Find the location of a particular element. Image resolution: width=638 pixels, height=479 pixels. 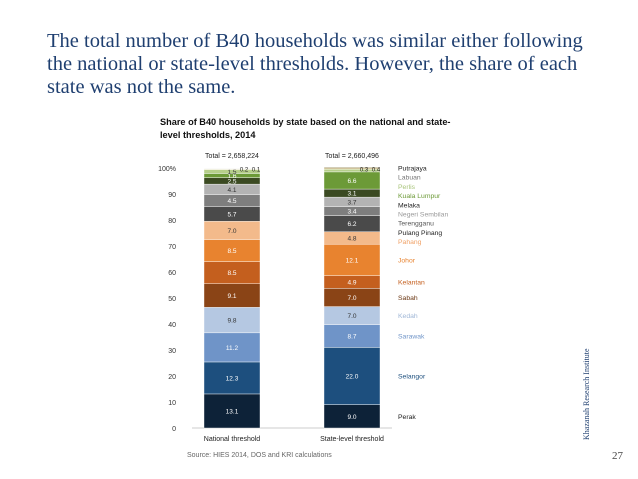

bar-total-label: Total = 2,658,224 is located at coordinates (232, 156).